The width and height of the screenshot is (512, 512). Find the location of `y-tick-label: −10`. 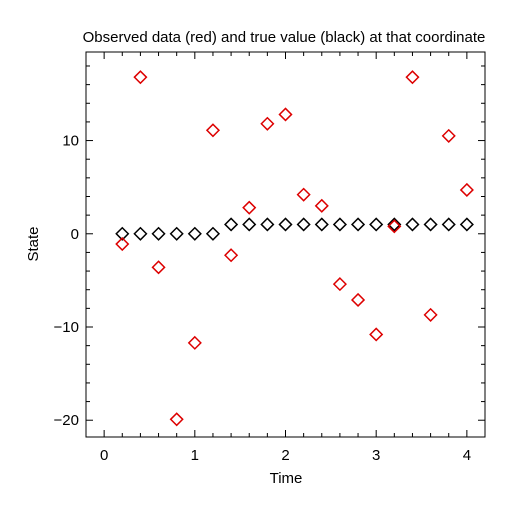

y-tick-label: −10 is located at coordinates (66, 327).